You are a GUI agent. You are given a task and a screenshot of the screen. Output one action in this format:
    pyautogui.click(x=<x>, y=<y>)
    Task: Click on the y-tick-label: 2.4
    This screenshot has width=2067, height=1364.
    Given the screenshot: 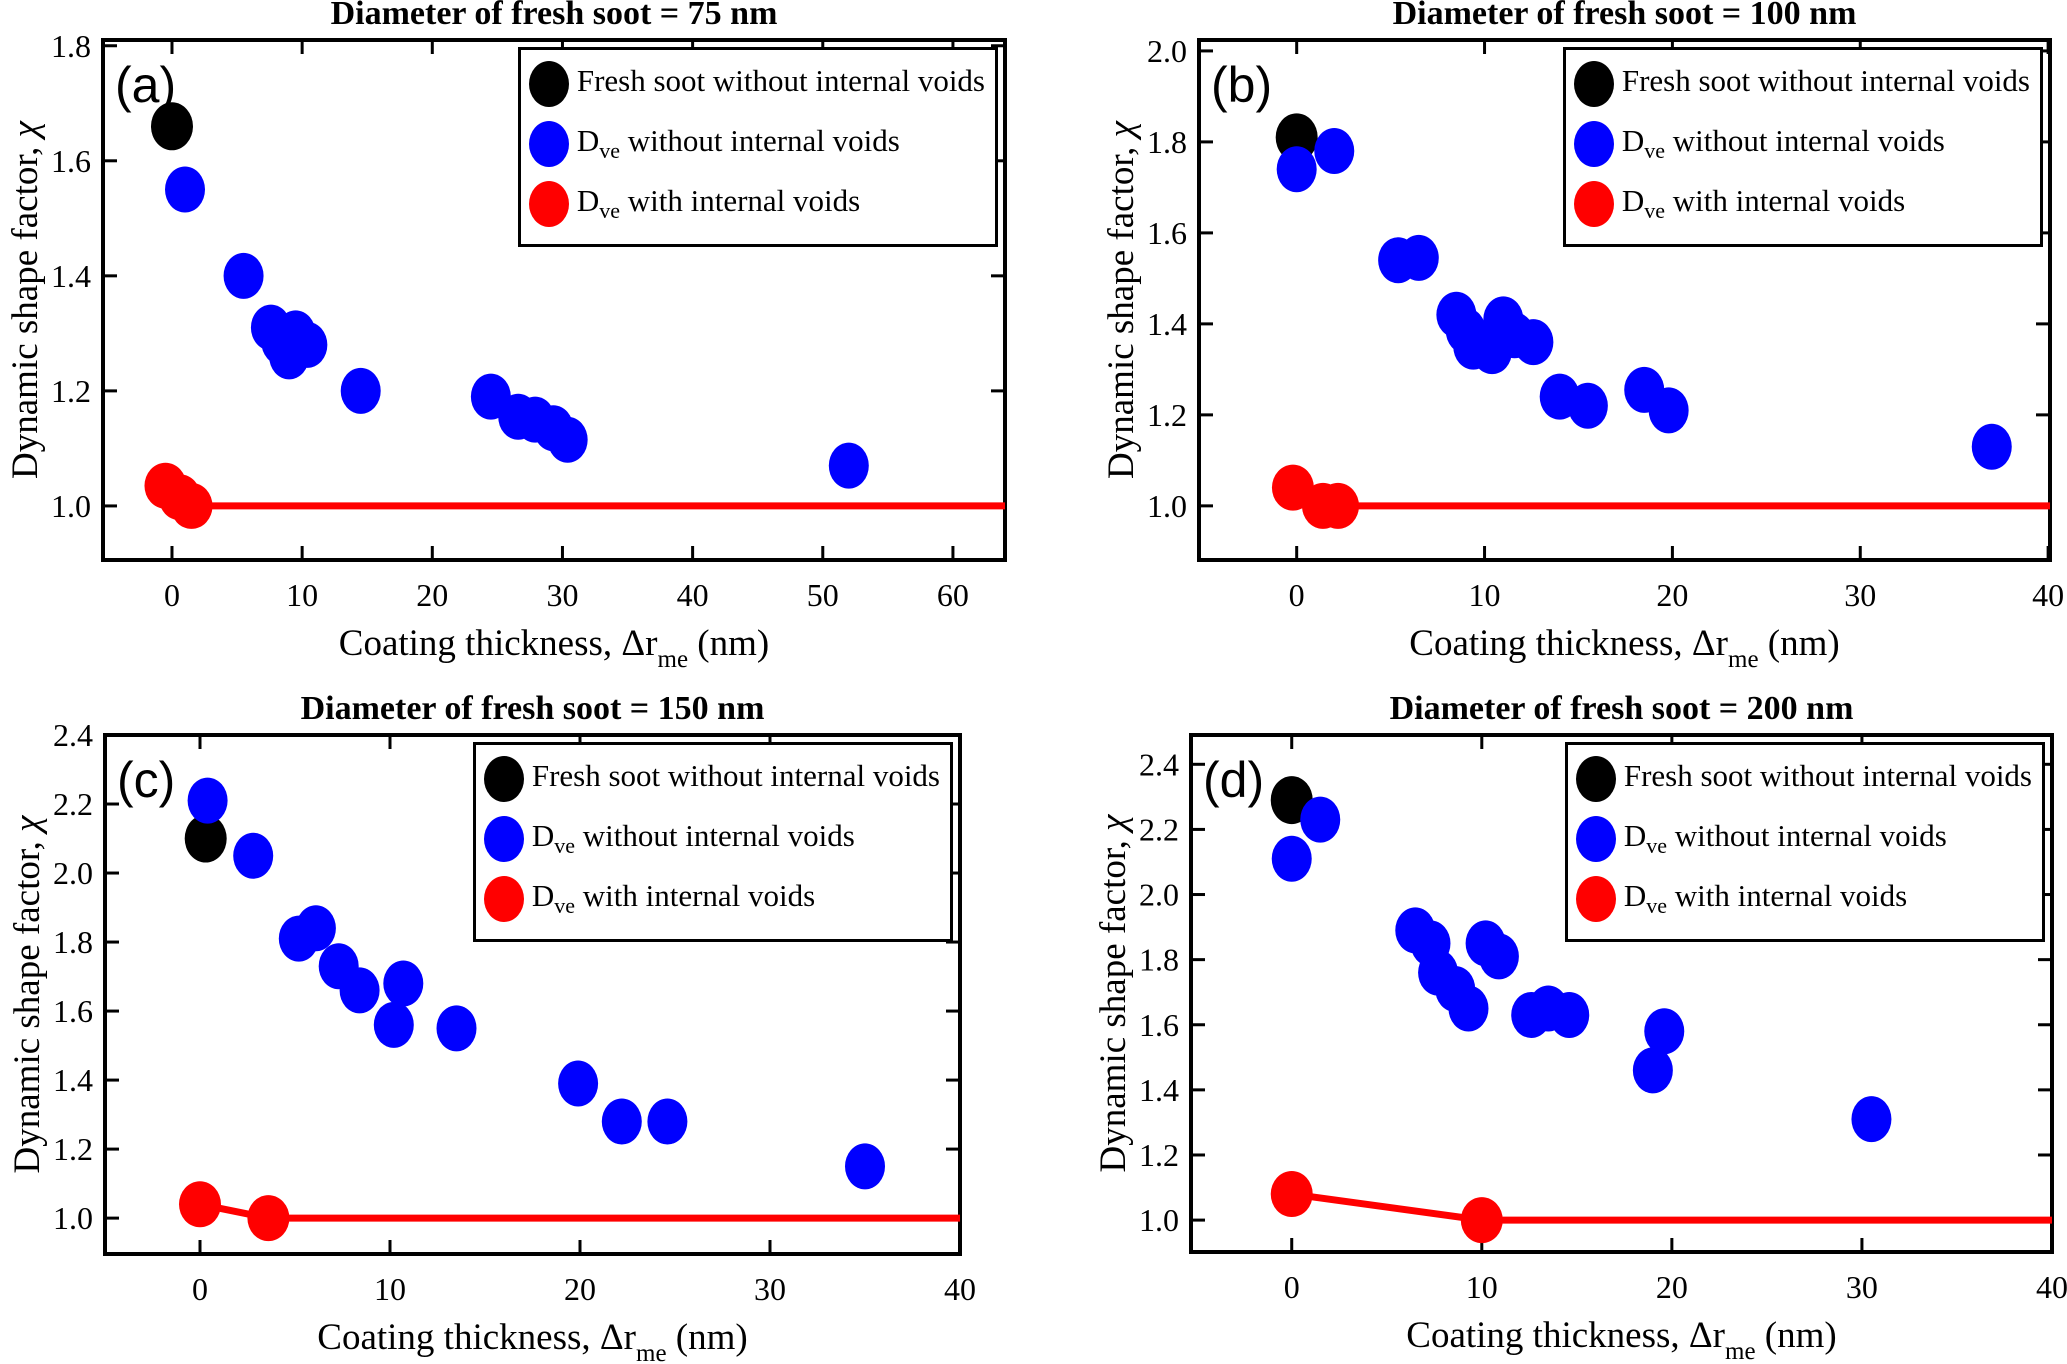 What is the action you would take?
    pyautogui.click(x=1159, y=764)
    